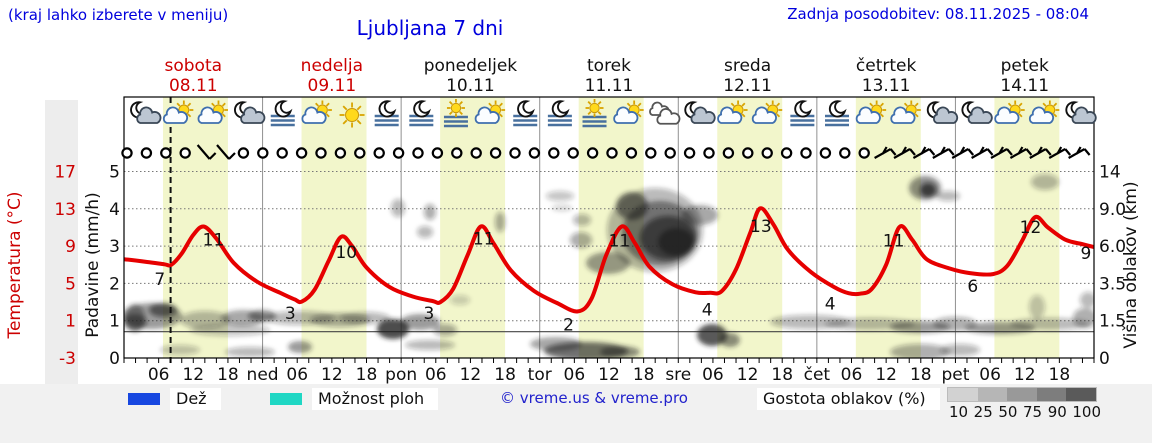 This screenshot has width=1152, height=443. What do you see at coordinates (1112, 284) in the screenshot?
I see `svg-text: 3.5` at bounding box center [1112, 284].